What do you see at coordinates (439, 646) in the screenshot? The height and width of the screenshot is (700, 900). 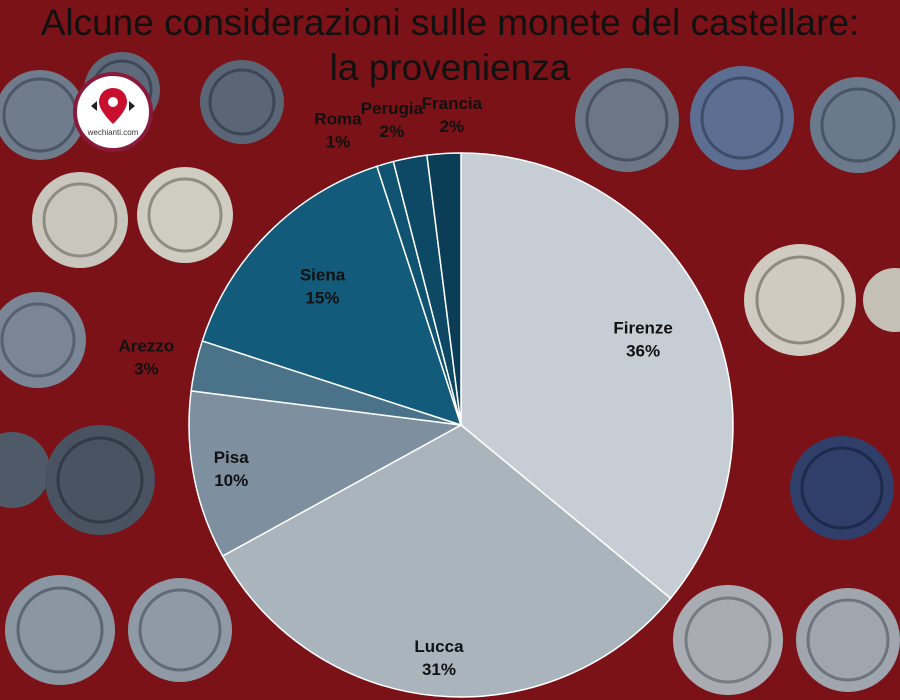 I see `slice-label-lucca: Lucca` at bounding box center [439, 646].